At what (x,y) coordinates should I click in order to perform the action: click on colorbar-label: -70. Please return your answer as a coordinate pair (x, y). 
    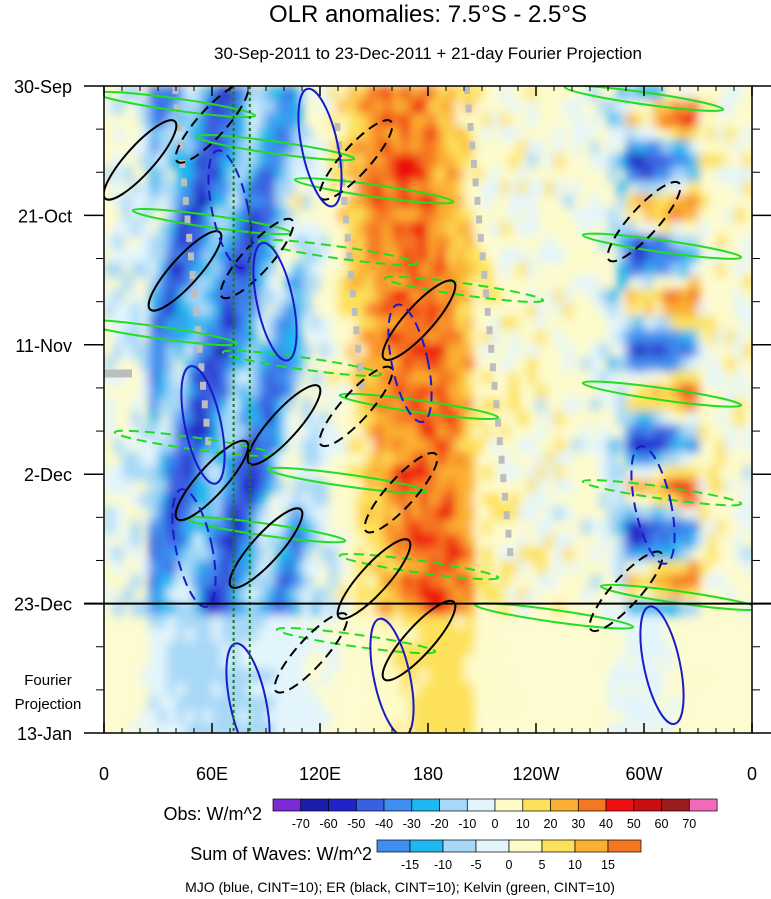
    Looking at the image, I should click on (301, 824).